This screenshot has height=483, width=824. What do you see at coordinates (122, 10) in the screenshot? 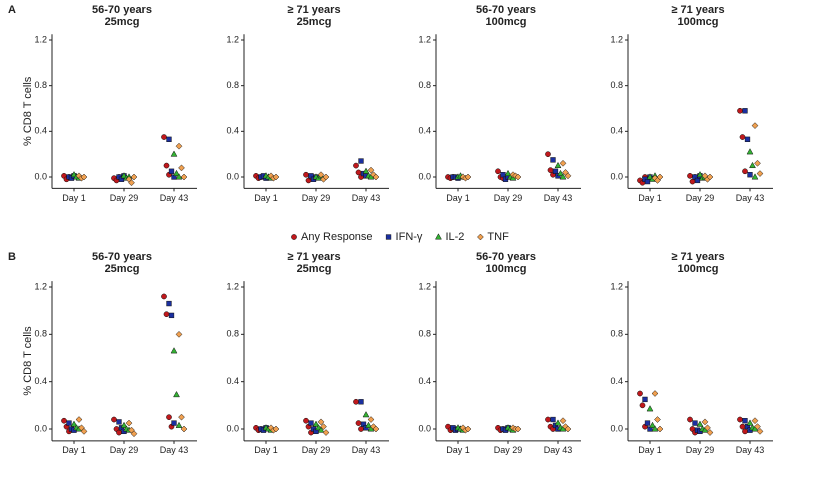
I see `panel-title: 56-70 years` at bounding box center [122, 10].